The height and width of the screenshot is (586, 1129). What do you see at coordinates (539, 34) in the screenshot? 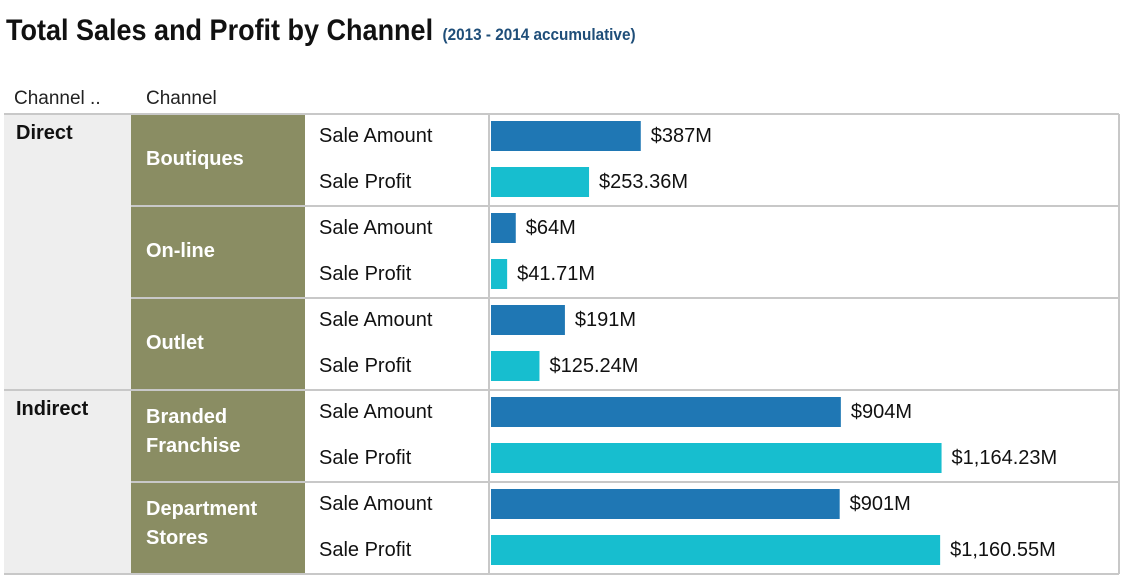
I see `chart-subtitle: (2013 - 2014 accumulative)` at bounding box center [539, 34].